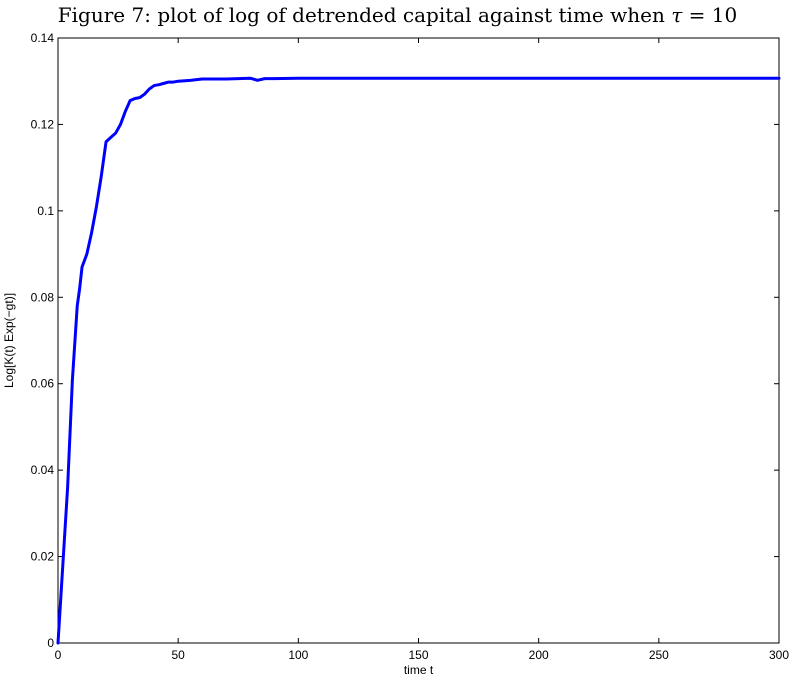 The width and height of the screenshot is (795, 685). What do you see at coordinates (539, 655) in the screenshot?
I see `x-tick-label: 200` at bounding box center [539, 655].